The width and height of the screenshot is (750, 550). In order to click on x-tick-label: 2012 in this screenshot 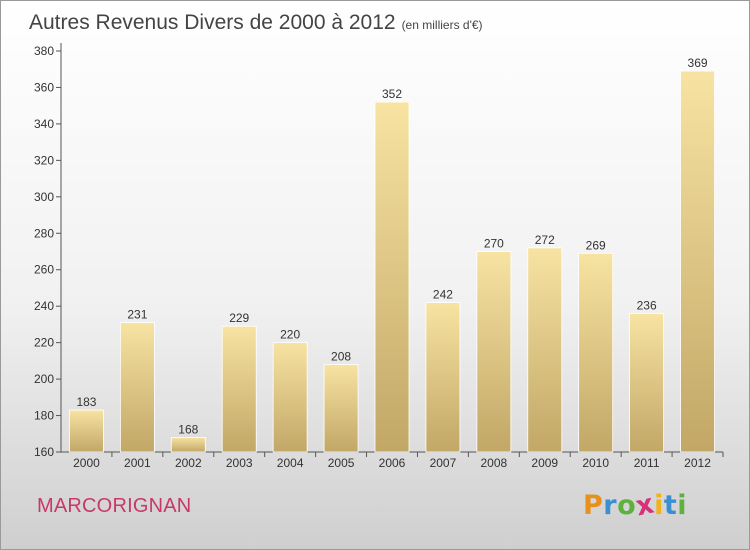, I will do `click(697, 463)`.